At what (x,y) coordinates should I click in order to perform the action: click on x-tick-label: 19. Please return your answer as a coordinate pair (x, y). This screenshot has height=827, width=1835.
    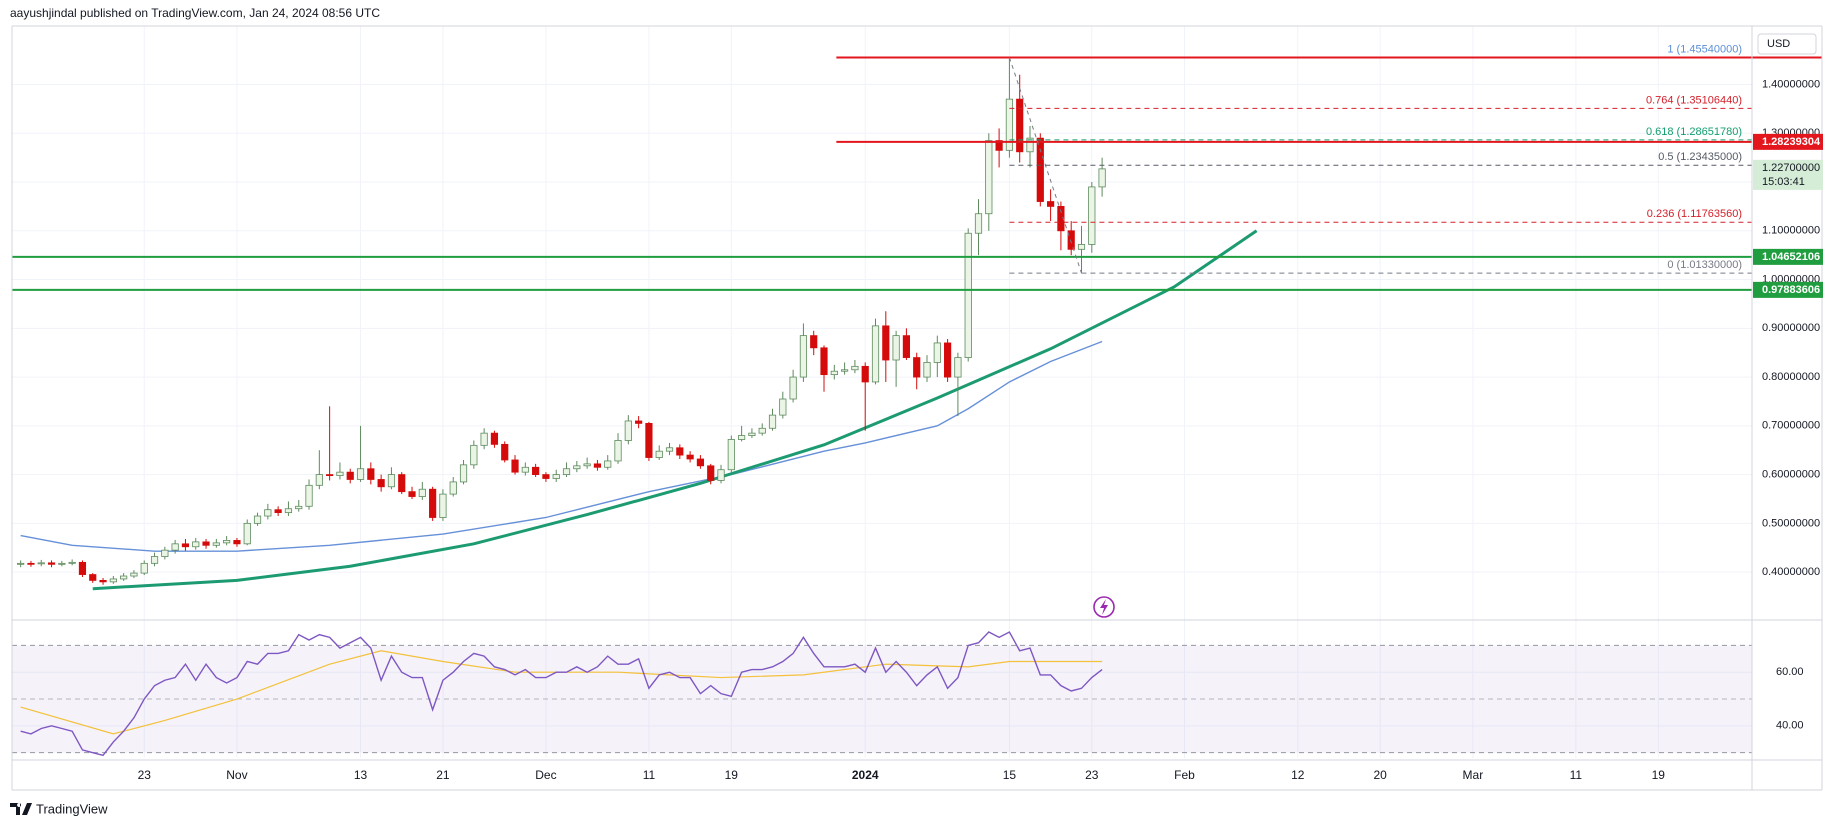
    Looking at the image, I should click on (1659, 775).